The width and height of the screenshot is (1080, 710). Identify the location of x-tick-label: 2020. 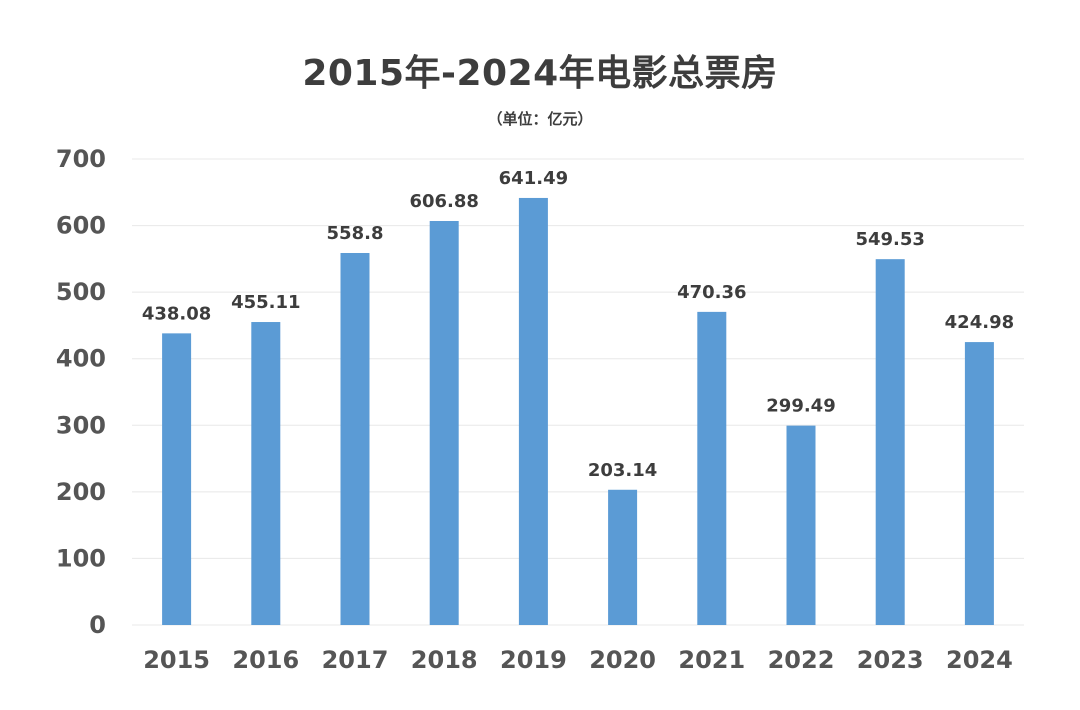
(622, 660).